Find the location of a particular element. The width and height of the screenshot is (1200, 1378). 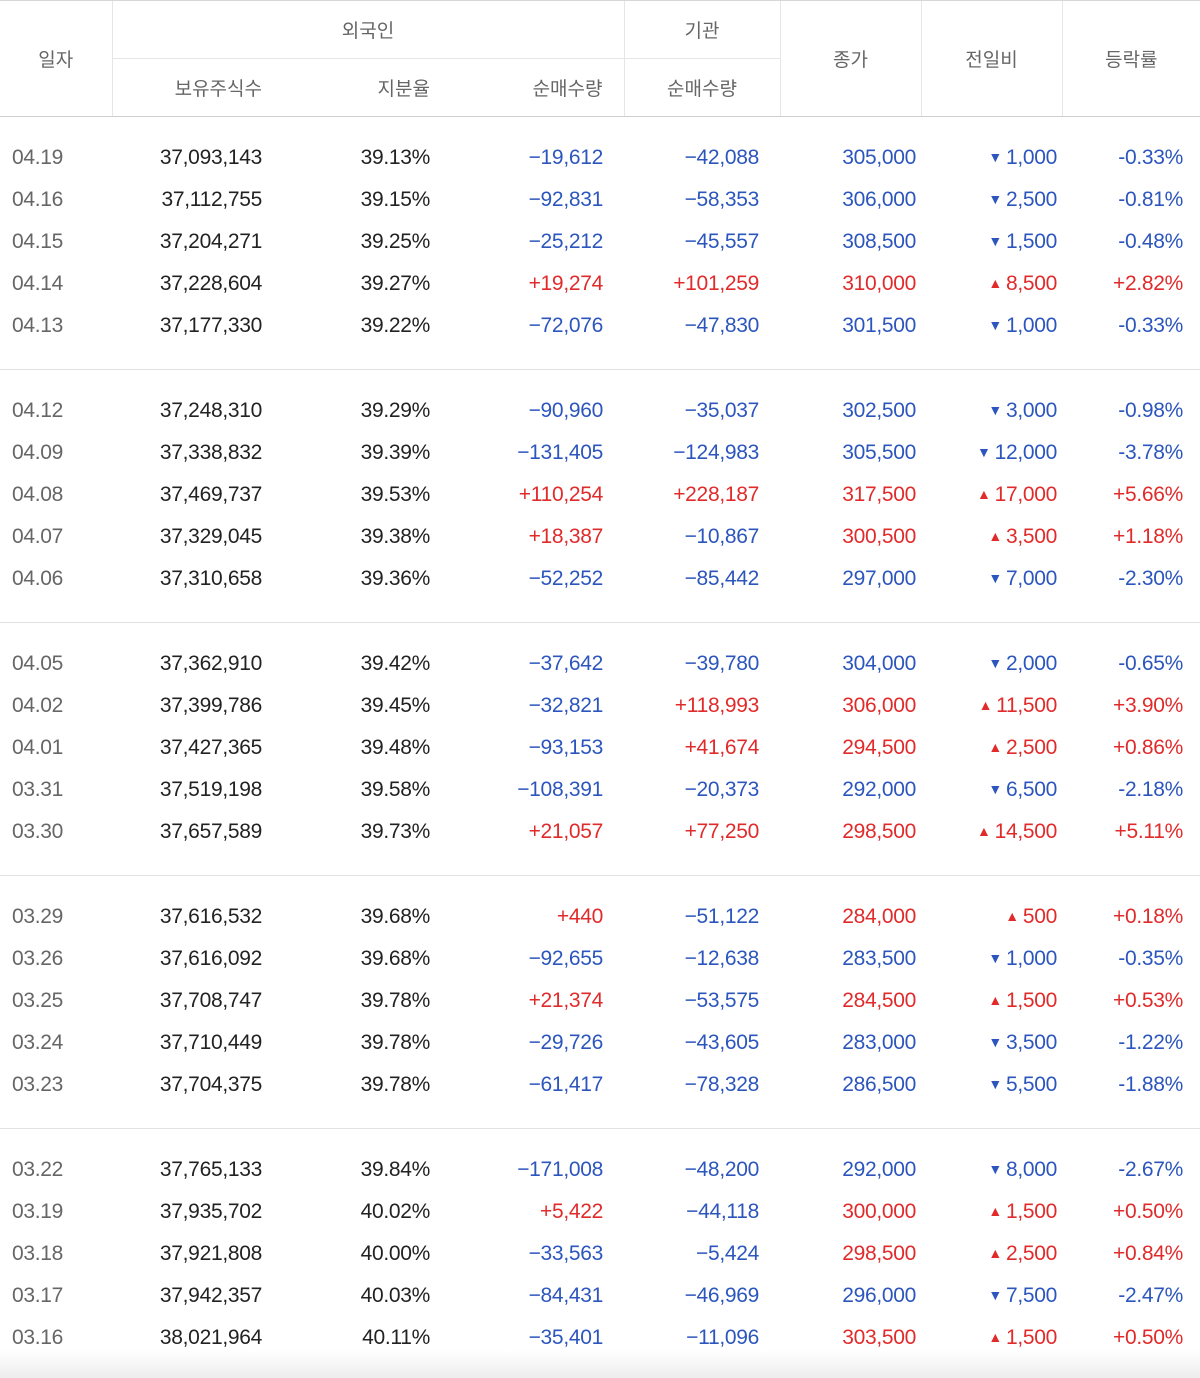

change-value: 1,000 is located at coordinates (1031, 958).